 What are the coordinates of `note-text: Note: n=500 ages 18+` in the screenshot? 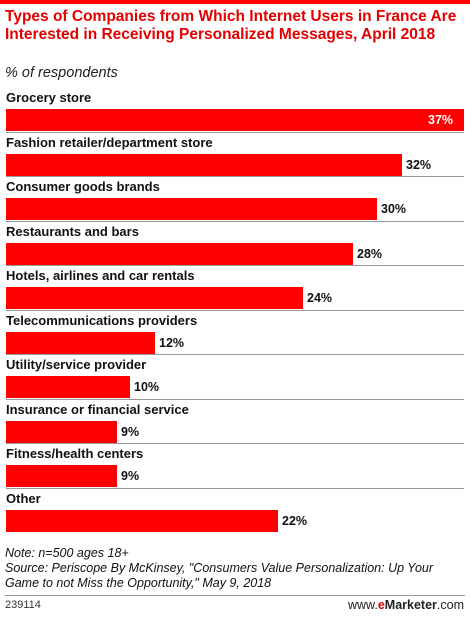 It's located at (67, 553).